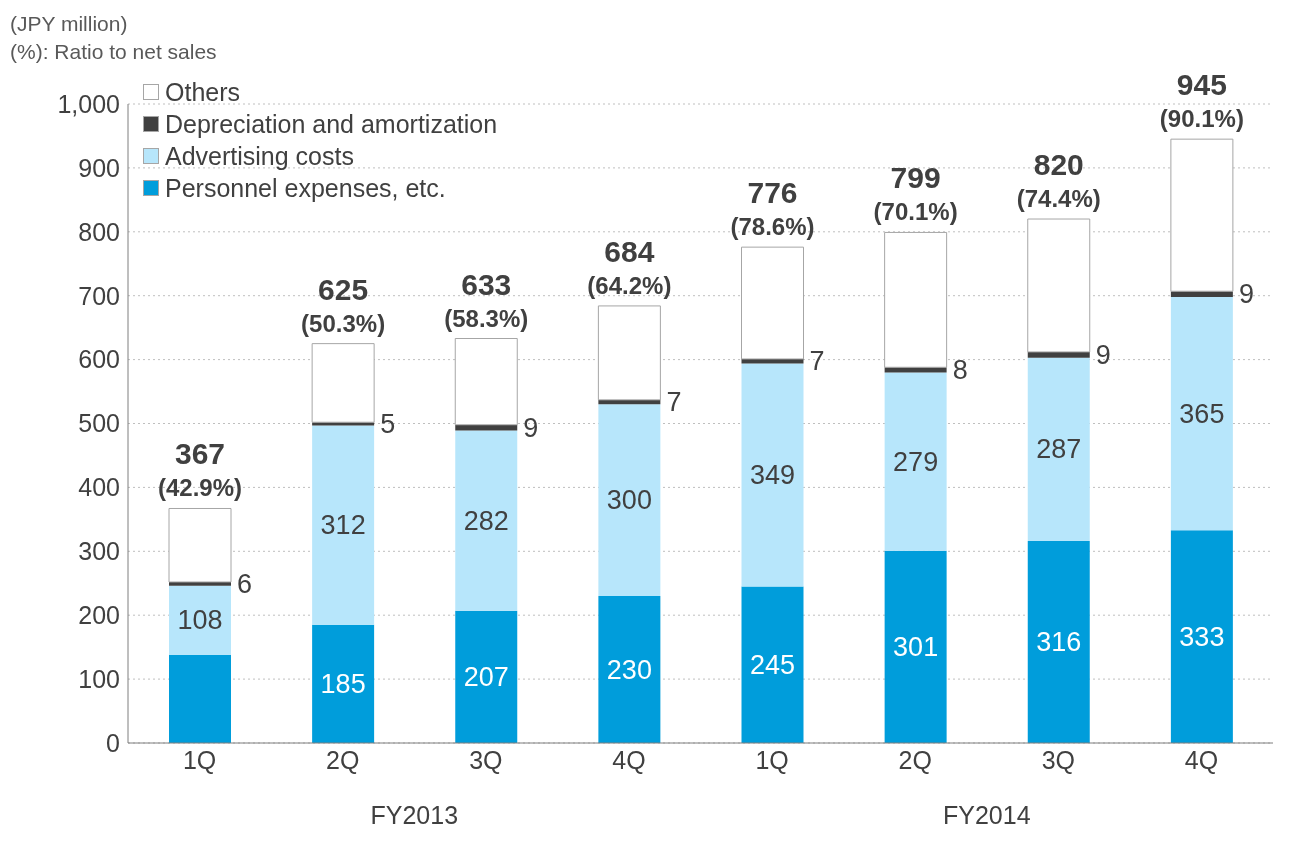 The height and width of the screenshot is (848, 1303). What do you see at coordinates (99, 551) in the screenshot?
I see `y-tick-label: 300` at bounding box center [99, 551].